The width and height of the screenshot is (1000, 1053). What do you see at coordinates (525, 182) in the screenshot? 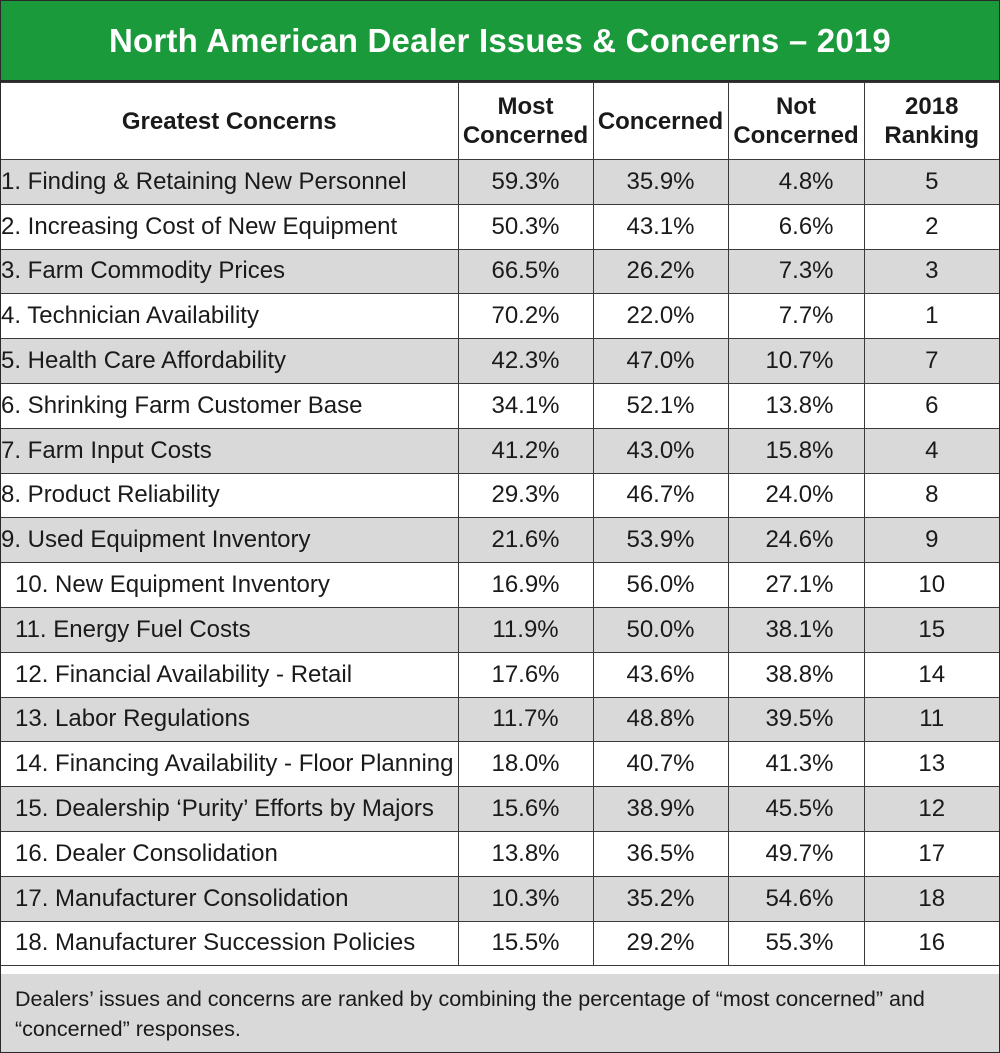
I see `most-concerned-cell: 59.3%` at bounding box center [525, 182].